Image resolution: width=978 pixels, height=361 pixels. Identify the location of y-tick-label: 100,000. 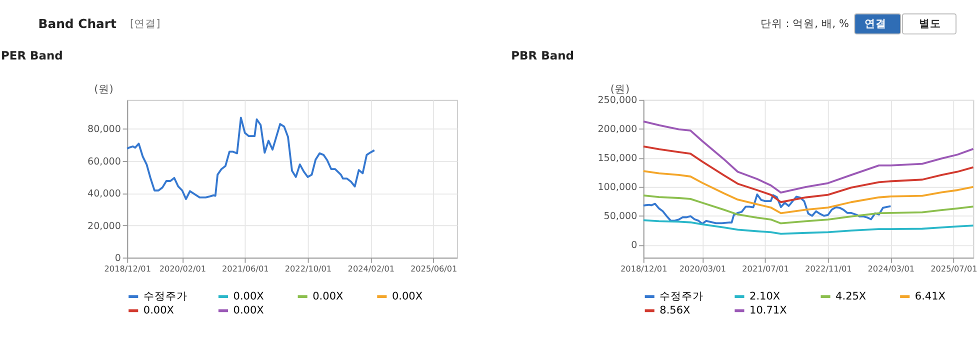
(618, 188).